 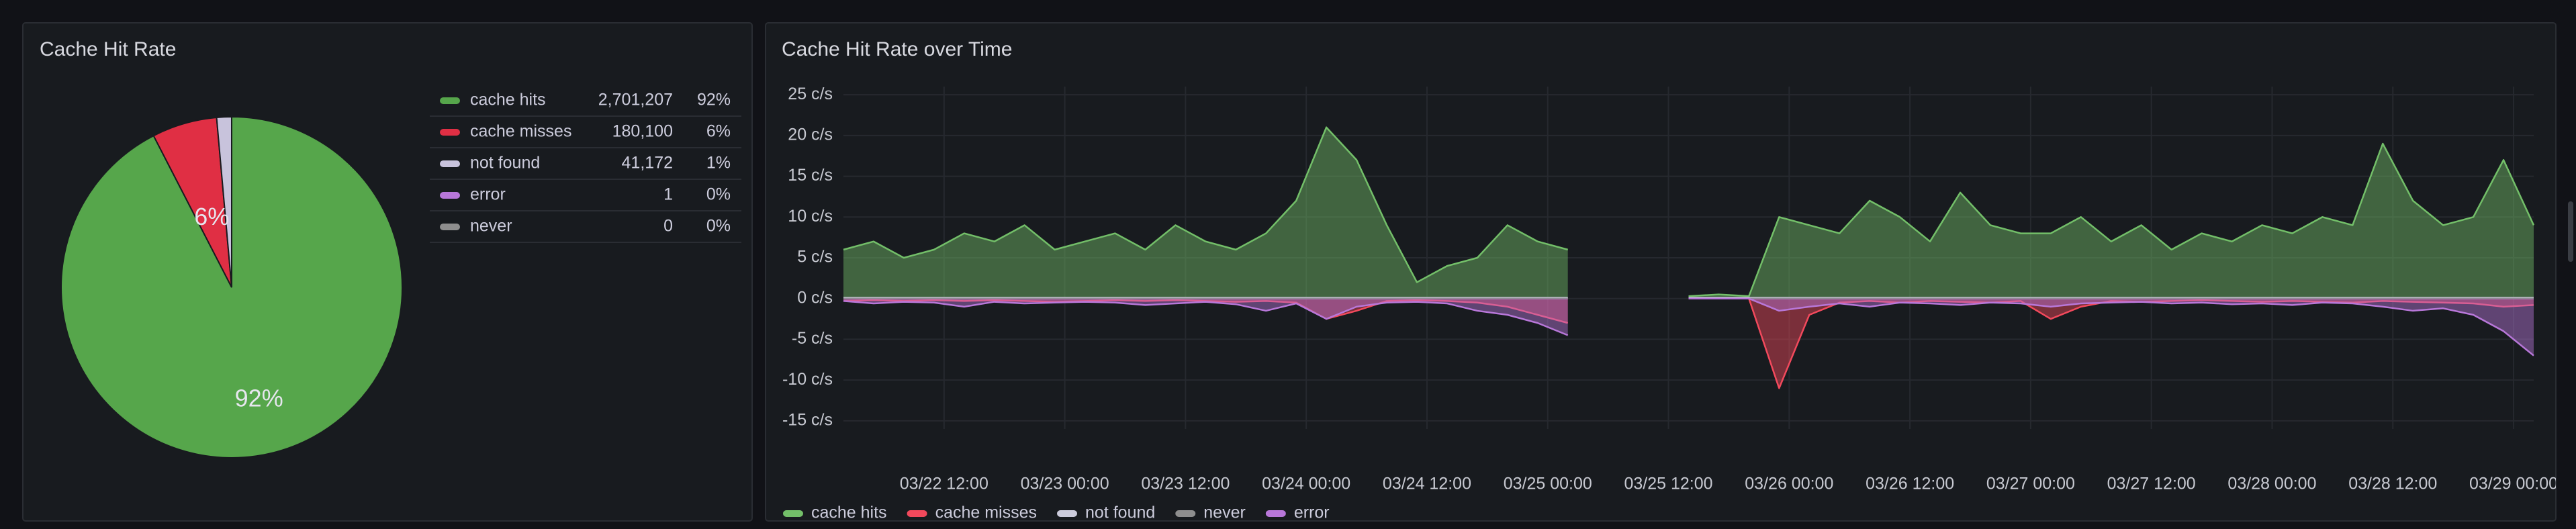 I want to click on x-tick-label: 03/24 12:00, so click(x=1427, y=484).